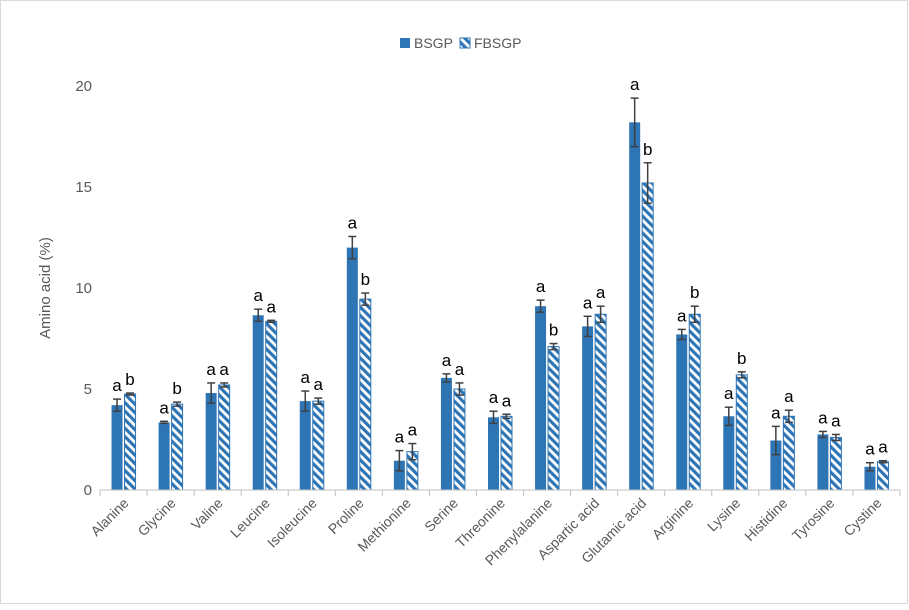 The width and height of the screenshot is (909, 610). What do you see at coordinates (433, 43) in the screenshot?
I see `legend-label-bsgp: BSGP` at bounding box center [433, 43].